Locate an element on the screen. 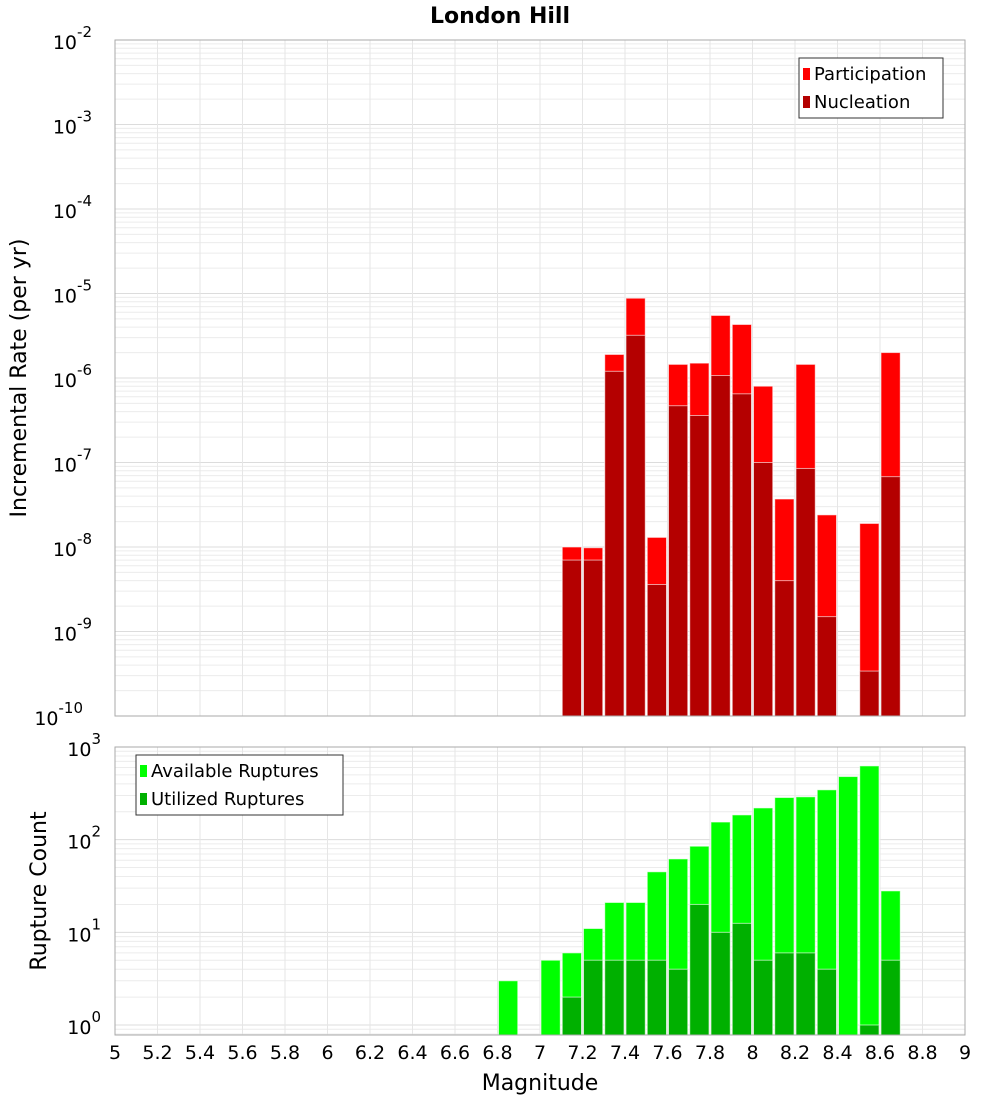  legend-label: Nucleation is located at coordinates (862, 102).